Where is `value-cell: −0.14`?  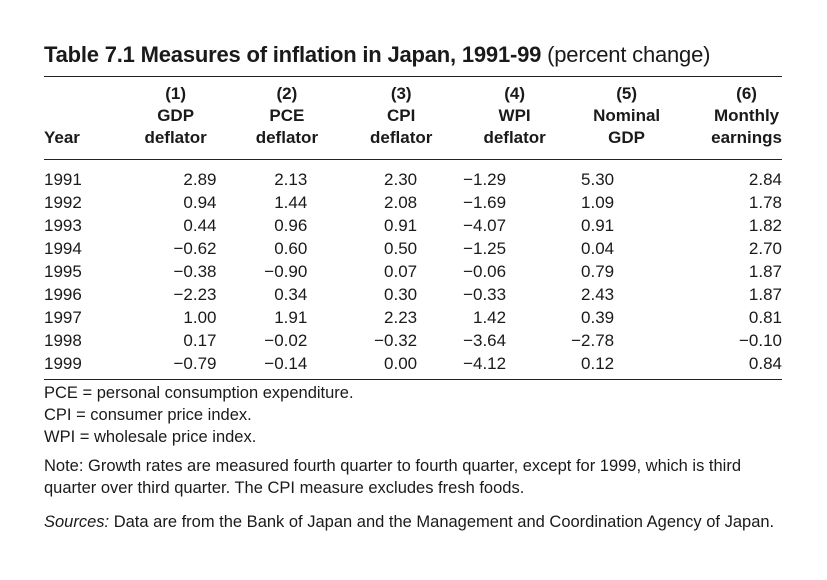 value-cell: −0.14 is located at coordinates (286, 363).